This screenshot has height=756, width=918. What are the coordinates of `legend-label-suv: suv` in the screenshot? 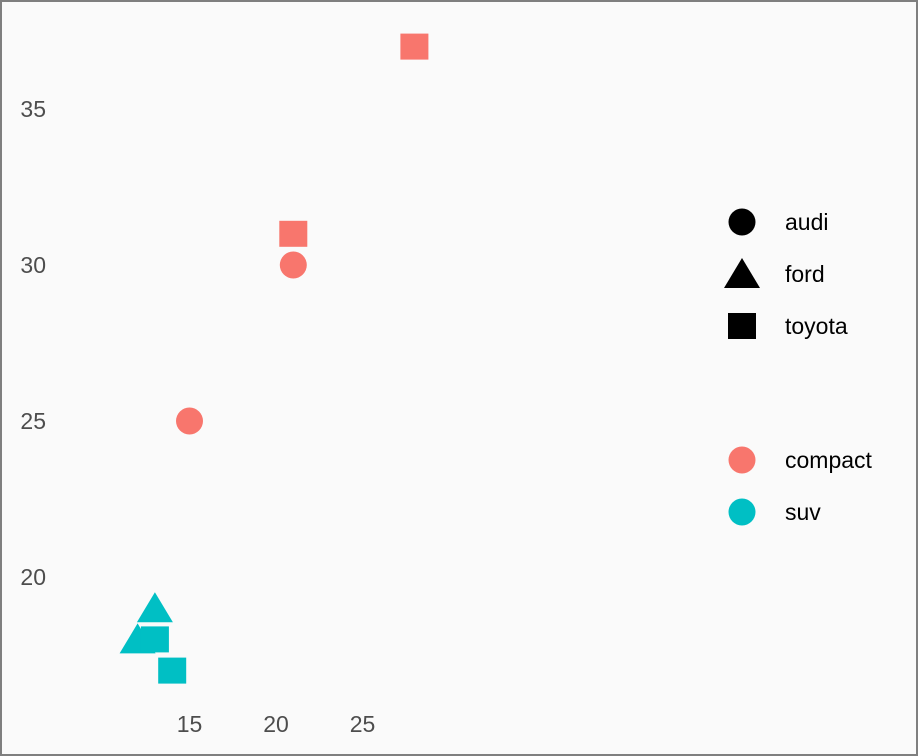 It's located at (803, 512).